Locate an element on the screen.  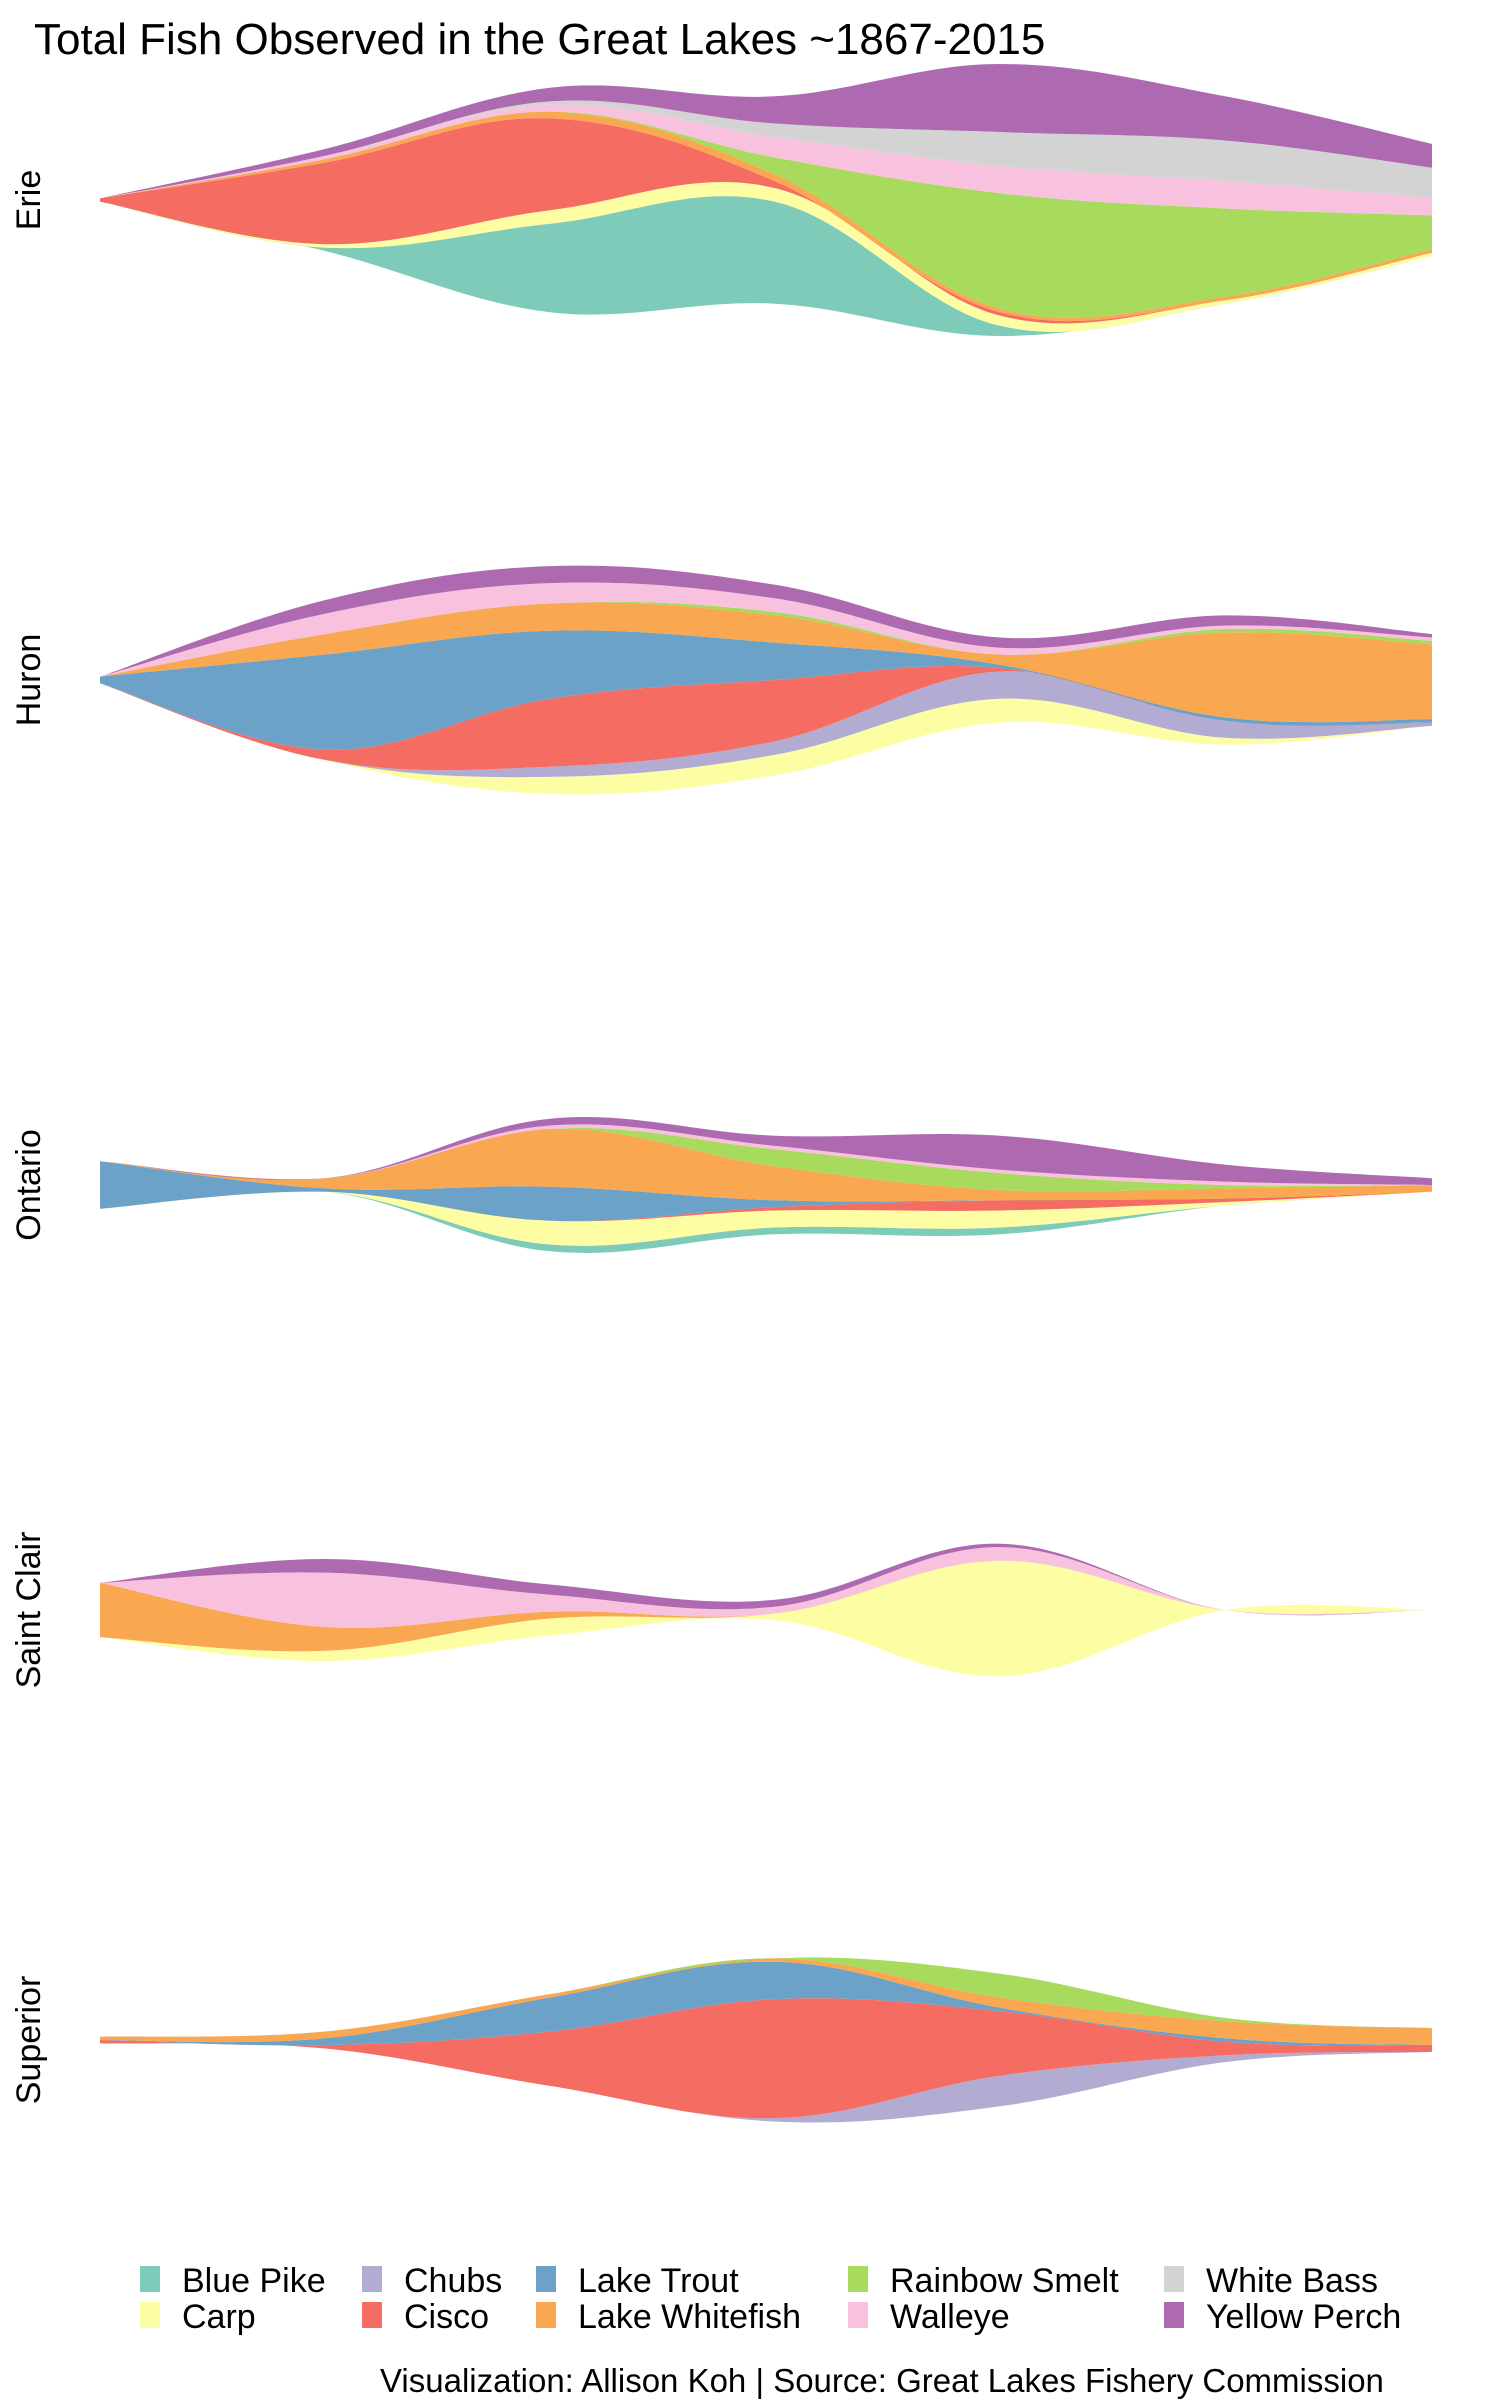
legend-item-yellow-perch: Yellow Perch is located at coordinates (1282, 2317).